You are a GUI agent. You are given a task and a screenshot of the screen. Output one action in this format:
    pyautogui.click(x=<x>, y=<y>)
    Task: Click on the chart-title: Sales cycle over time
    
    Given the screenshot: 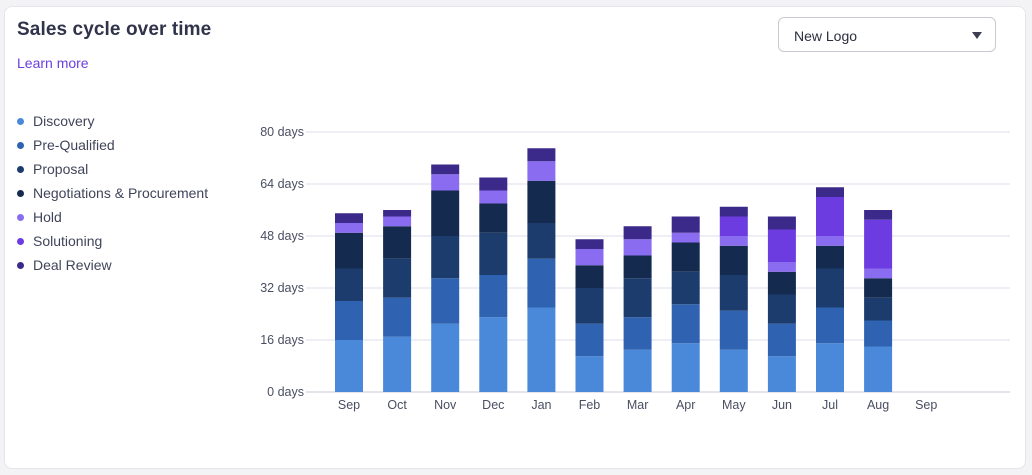 What is the action you would take?
    pyautogui.click(x=114, y=29)
    